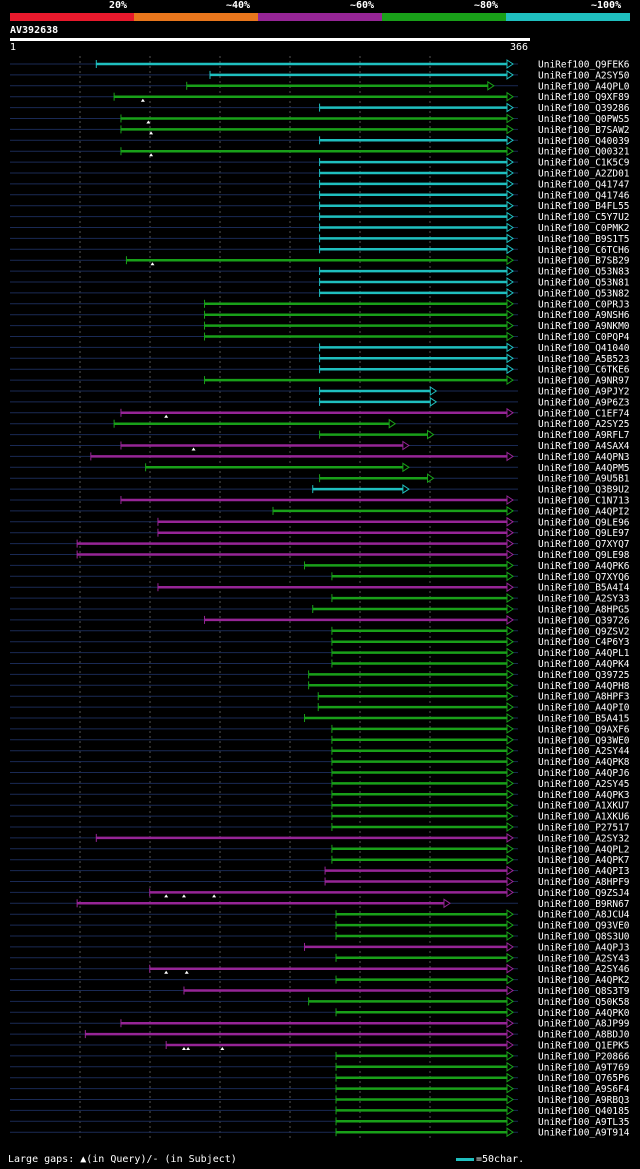 This screenshot has width=640, height=1169. What do you see at coordinates (584, 1024) in the screenshot?
I see `hit-label: UniRef100_A8JP99` at bounding box center [584, 1024].